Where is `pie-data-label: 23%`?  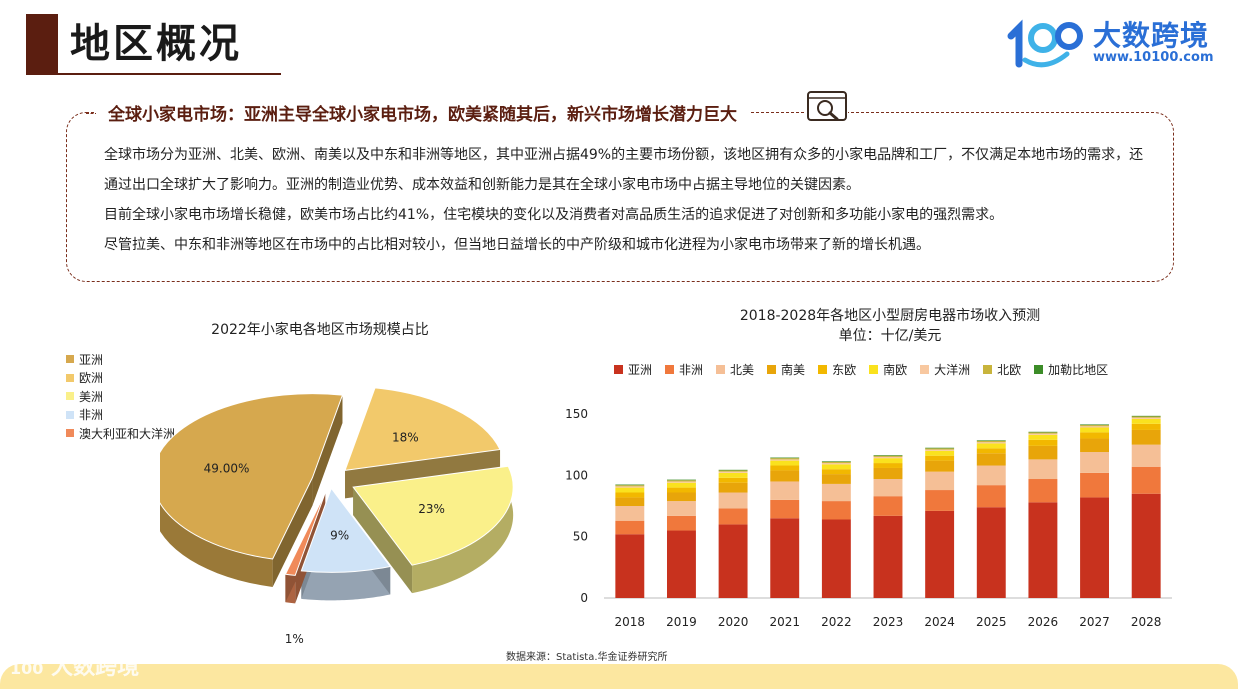 pie-data-label: 23% is located at coordinates (431, 509).